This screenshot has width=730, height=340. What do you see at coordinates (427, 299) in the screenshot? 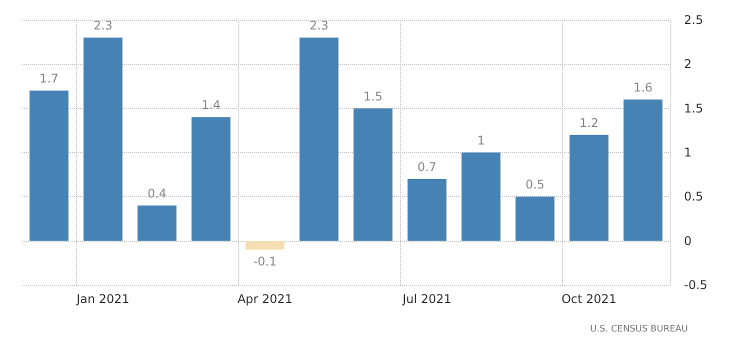
I see `x-tick-label: Jul 2021` at bounding box center [427, 299].